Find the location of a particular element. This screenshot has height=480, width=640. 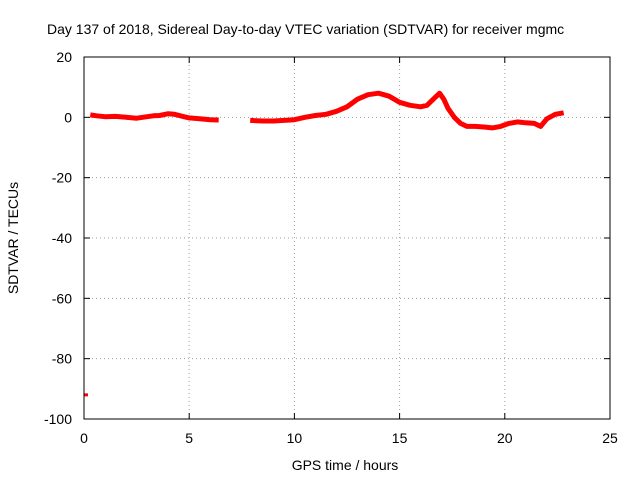

x-tick-label-2: 10 is located at coordinates (295, 438).